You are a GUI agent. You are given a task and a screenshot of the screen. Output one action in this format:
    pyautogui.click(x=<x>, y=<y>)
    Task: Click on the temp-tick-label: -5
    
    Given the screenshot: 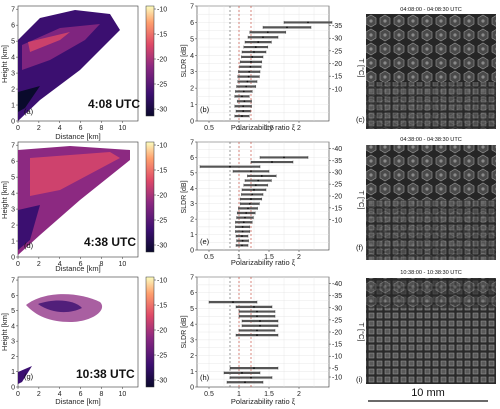 What is the action you would take?
    pyautogui.click(x=335, y=369)
    